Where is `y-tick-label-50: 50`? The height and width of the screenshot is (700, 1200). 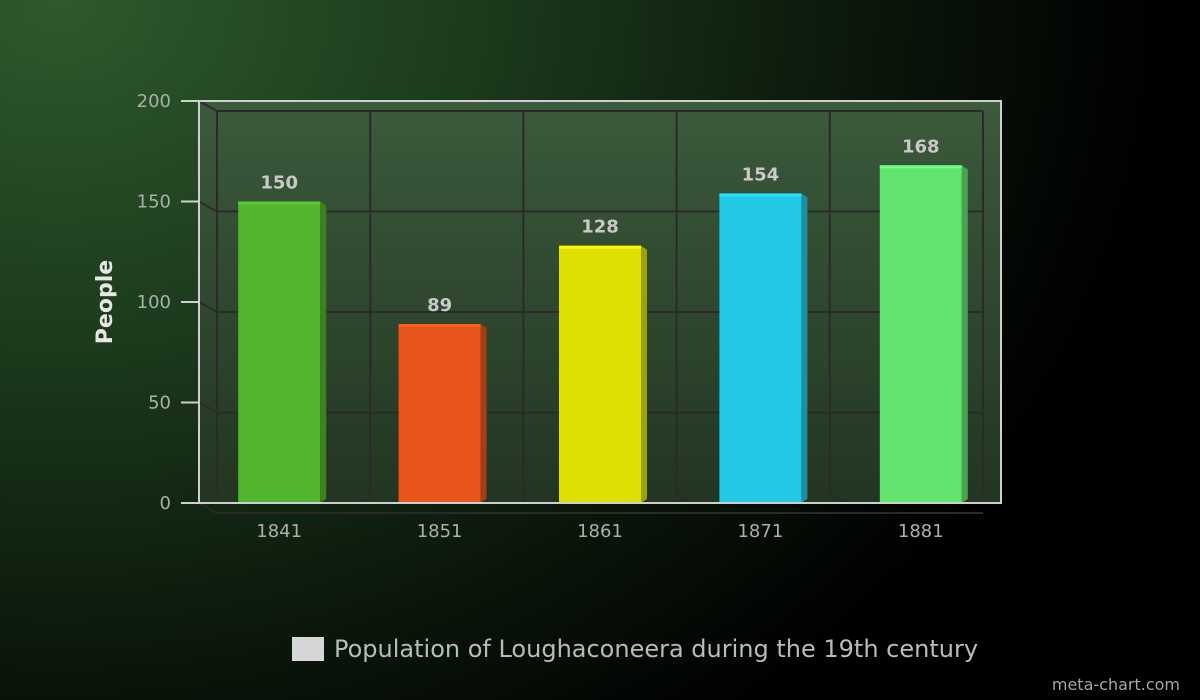 y-tick-label-50: 50 is located at coordinates (159, 403).